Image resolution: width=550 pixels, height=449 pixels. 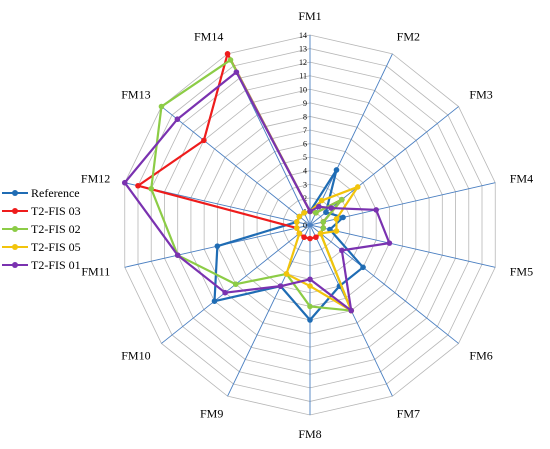 What do you see at coordinates (305, 144) in the screenshot?
I see `radial-tick-label: 6` at bounding box center [305, 144].